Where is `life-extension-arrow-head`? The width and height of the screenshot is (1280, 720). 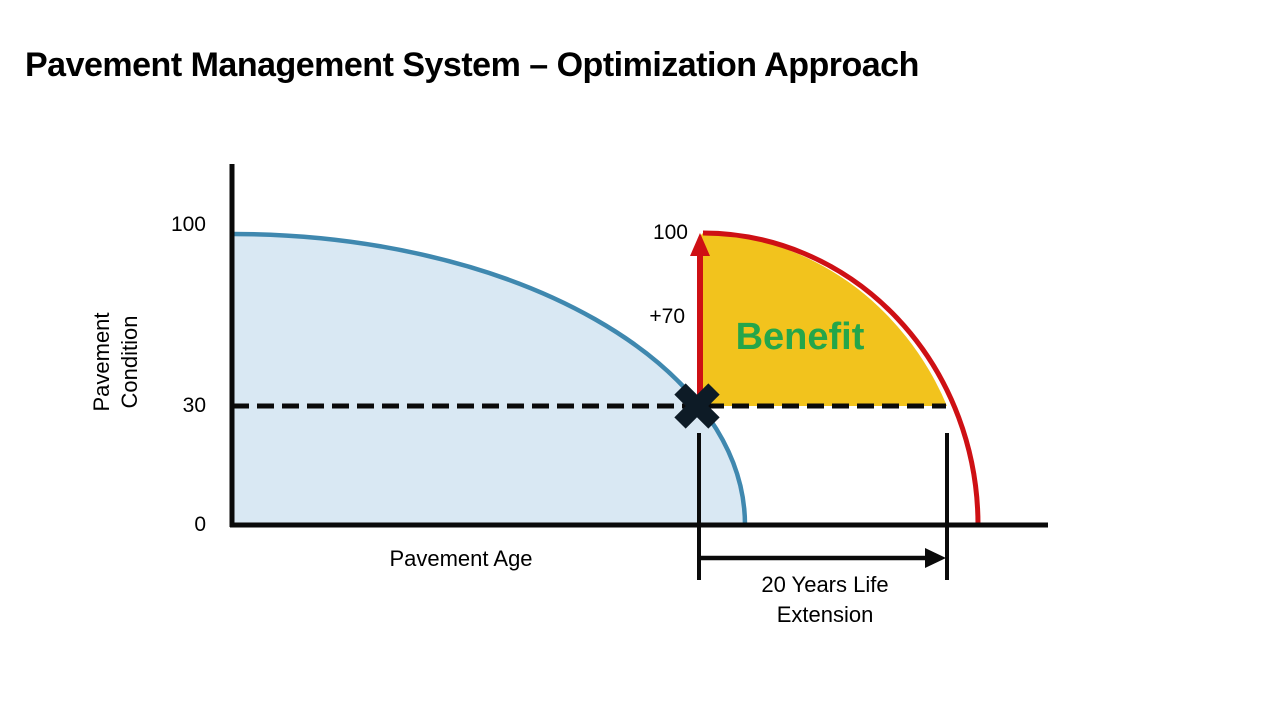 life-extension-arrow-head is located at coordinates (935, 558).